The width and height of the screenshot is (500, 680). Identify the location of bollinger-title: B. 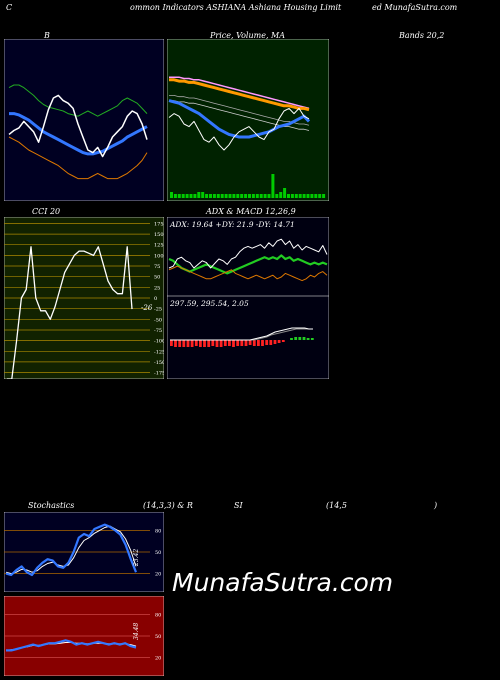
(47, 35).